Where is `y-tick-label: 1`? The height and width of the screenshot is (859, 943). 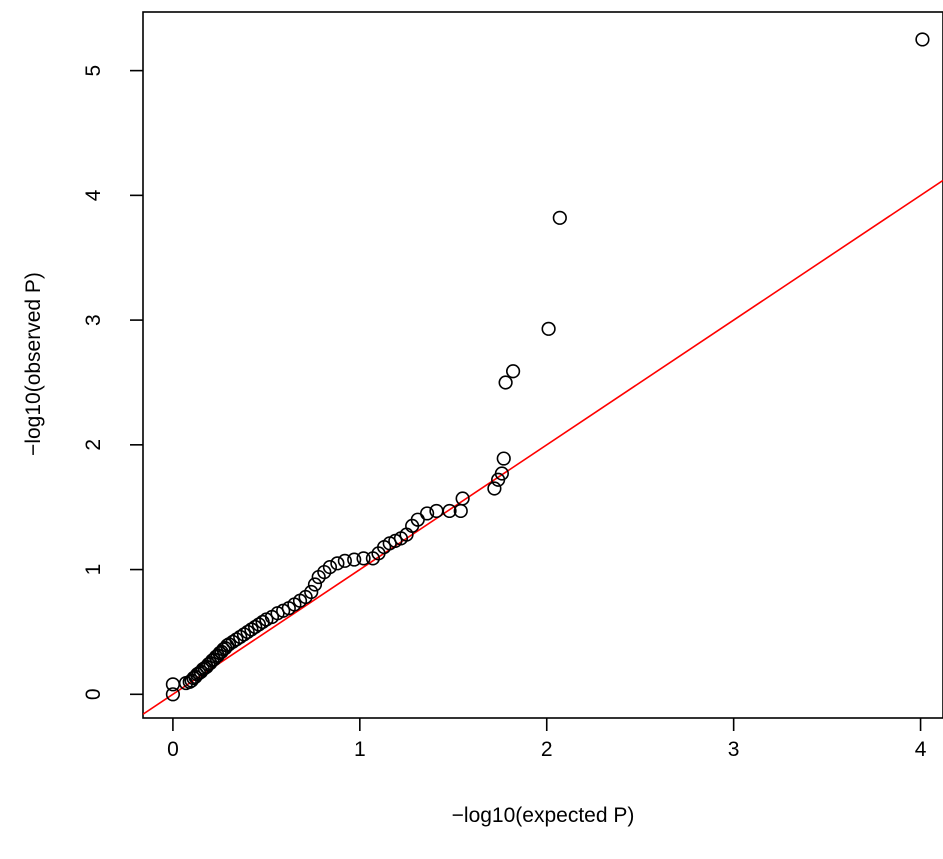
y-tick-label: 1 is located at coordinates (93, 570).